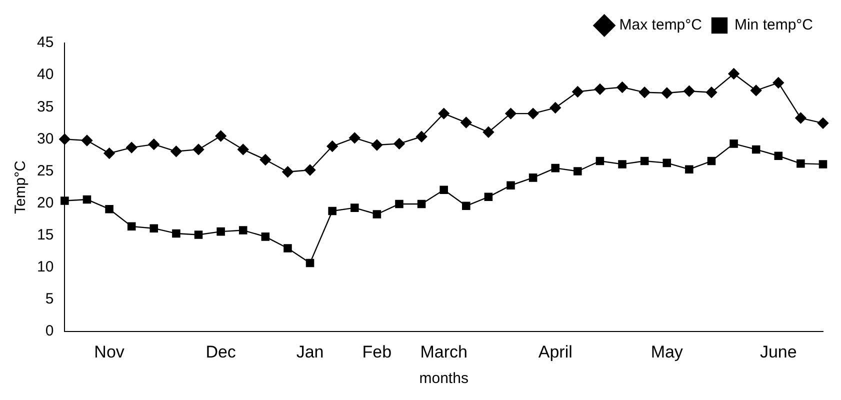 Image resolution: width=841 pixels, height=400 pixels. Describe the element at coordinates (49, 331) in the screenshot. I see `y-tick-label: 0` at that location.